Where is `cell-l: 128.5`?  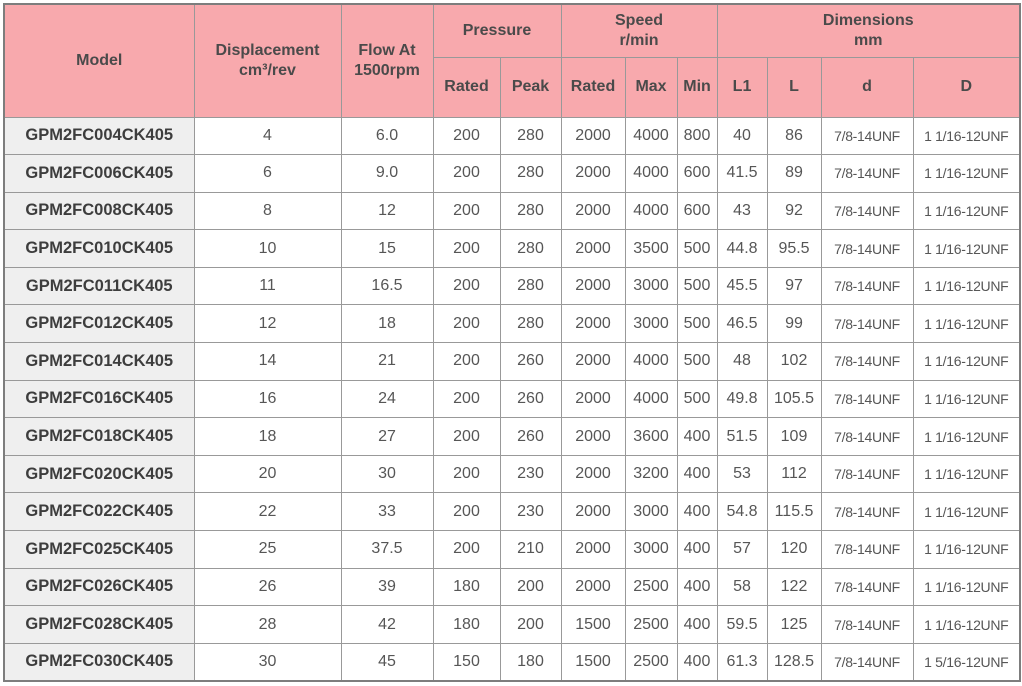 cell-l: 128.5 is located at coordinates (794, 662).